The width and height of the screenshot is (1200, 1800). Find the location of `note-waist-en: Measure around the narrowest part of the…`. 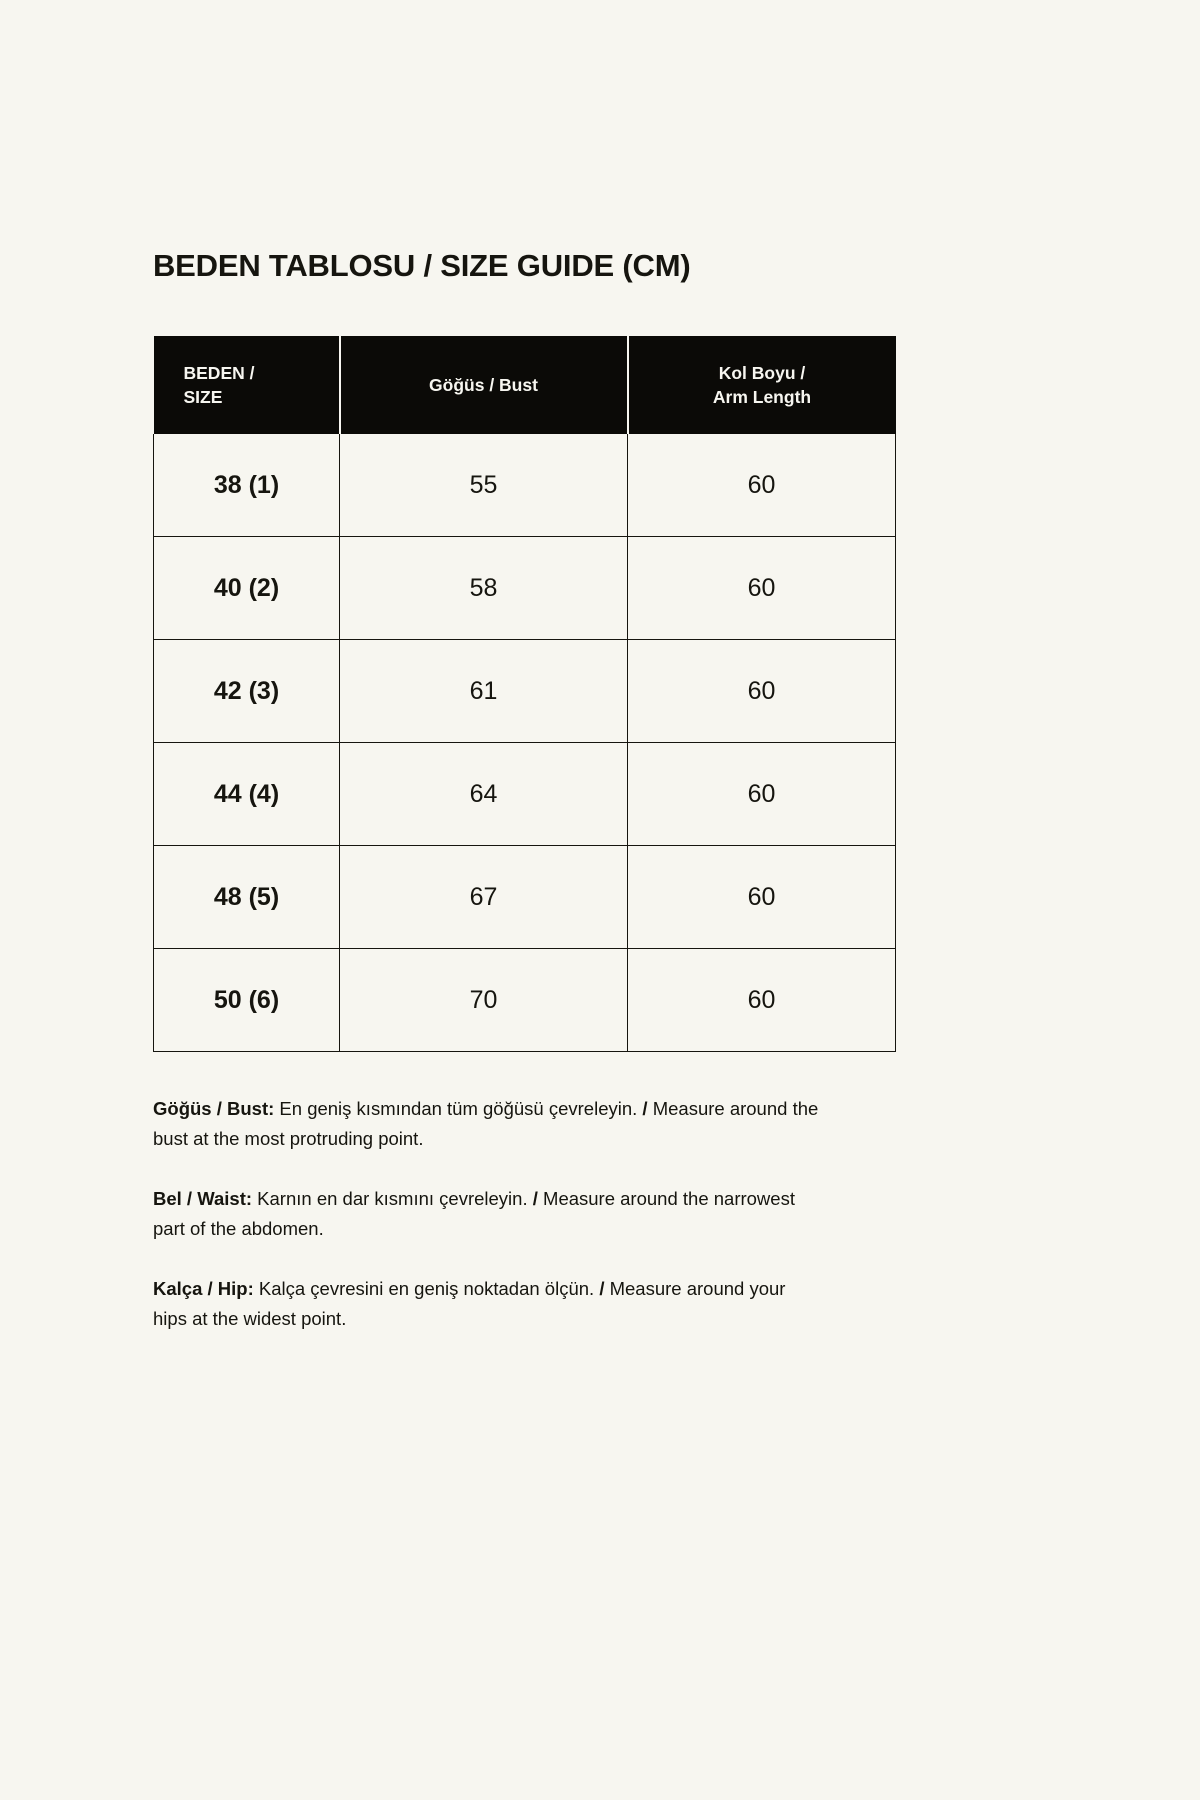

note-waist-en: Measure around the narrowest part of the… is located at coordinates (474, 1214).